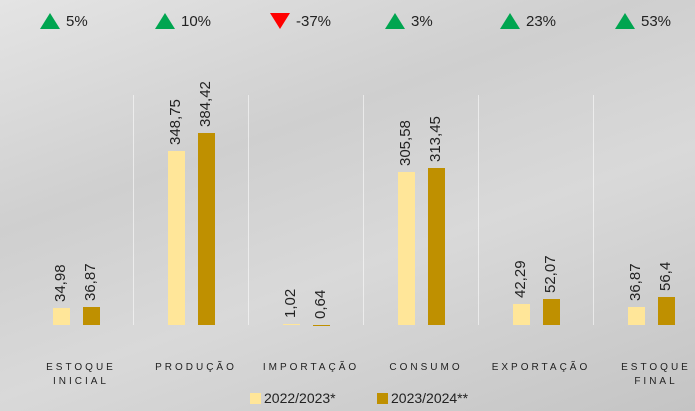  Describe the element at coordinates (77, 21) in the screenshot. I see `change-label: 5%` at that location.